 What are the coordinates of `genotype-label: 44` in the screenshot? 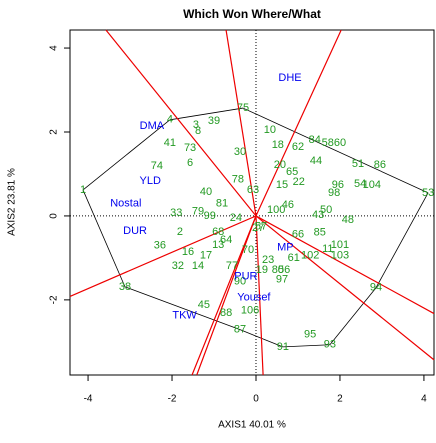 It's located at (316, 161).